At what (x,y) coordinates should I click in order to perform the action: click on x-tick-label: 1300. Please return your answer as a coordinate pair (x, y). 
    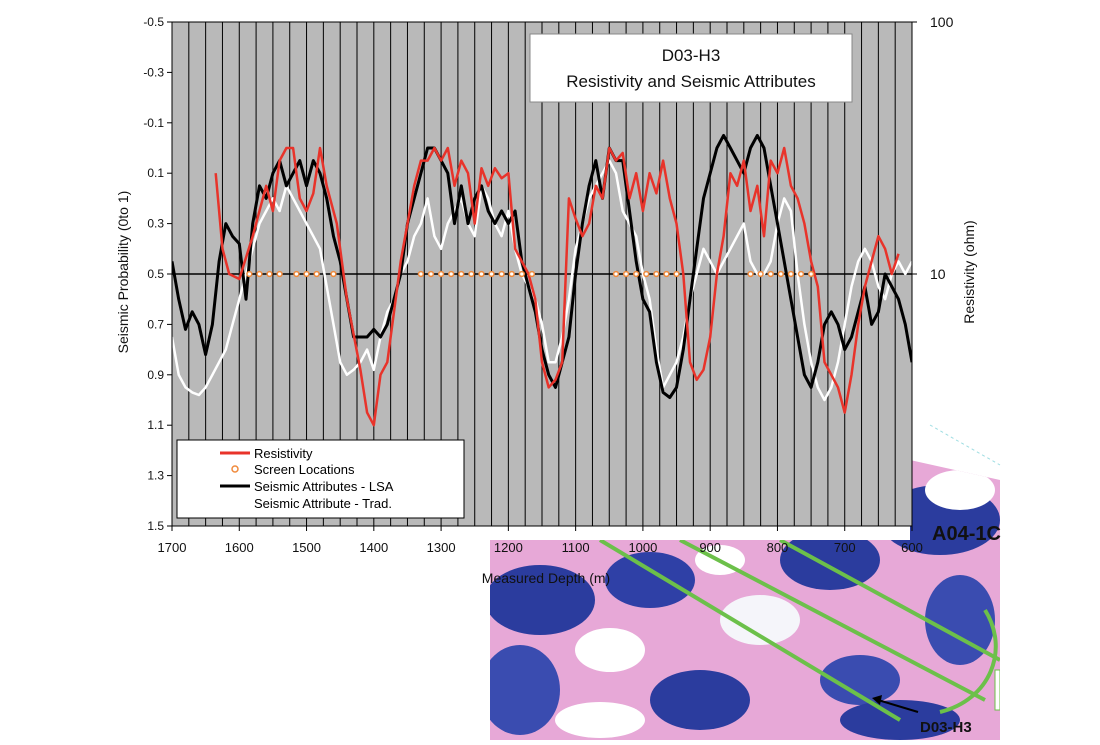
    Looking at the image, I should click on (441, 547).